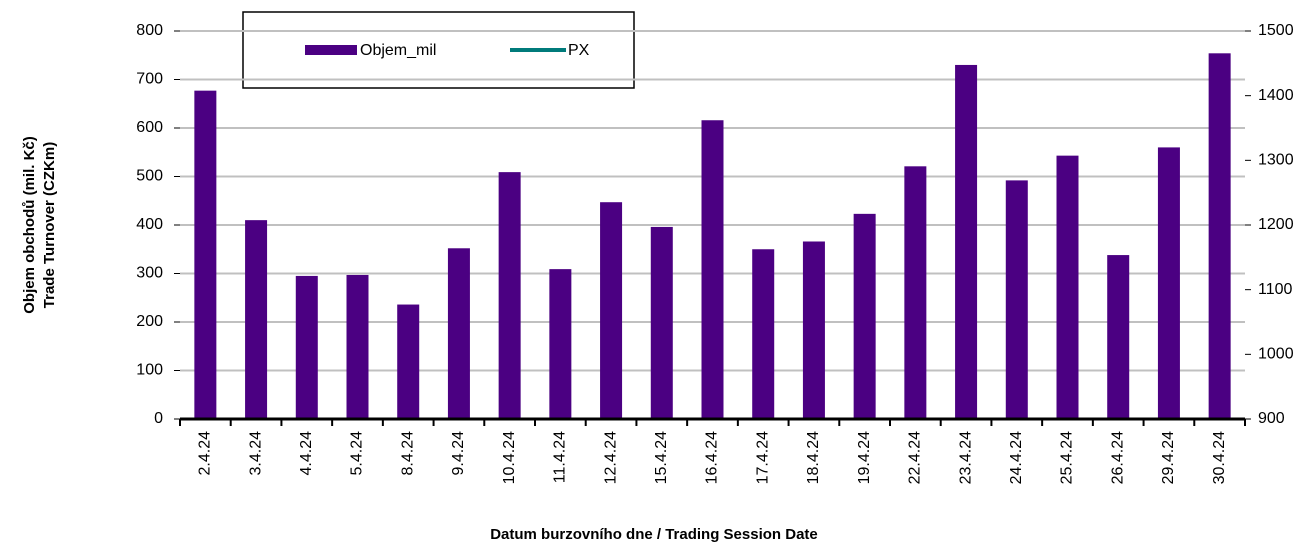  What do you see at coordinates (149, 176) in the screenshot?
I see `y-tick-label: 500` at bounding box center [149, 176].